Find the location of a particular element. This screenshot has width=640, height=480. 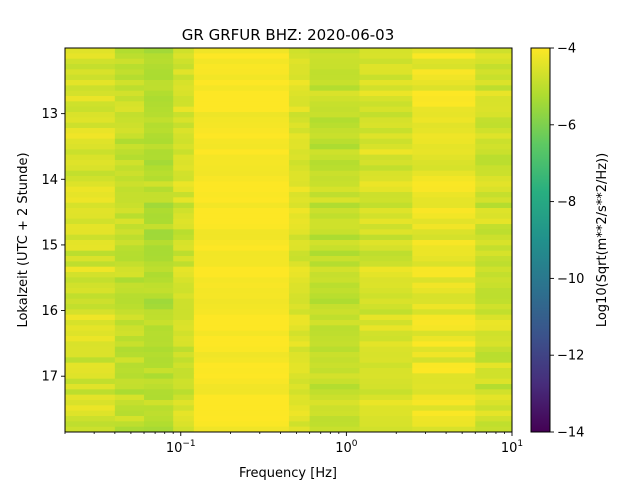

colorbar is located at coordinates (540, 240).